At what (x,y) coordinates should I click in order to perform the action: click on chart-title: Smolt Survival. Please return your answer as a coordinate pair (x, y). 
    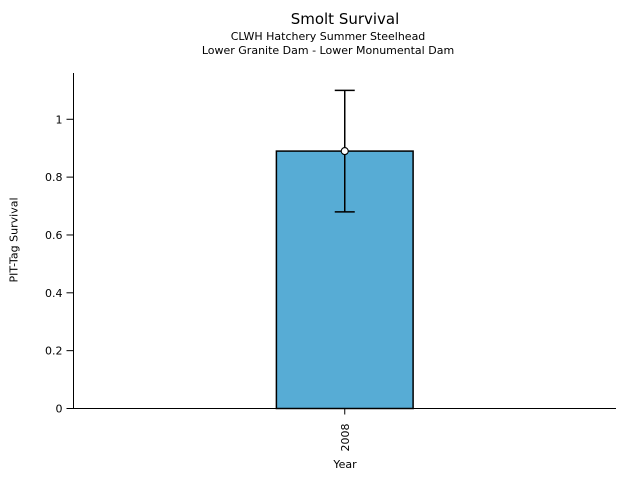
    Looking at the image, I should click on (345, 19).